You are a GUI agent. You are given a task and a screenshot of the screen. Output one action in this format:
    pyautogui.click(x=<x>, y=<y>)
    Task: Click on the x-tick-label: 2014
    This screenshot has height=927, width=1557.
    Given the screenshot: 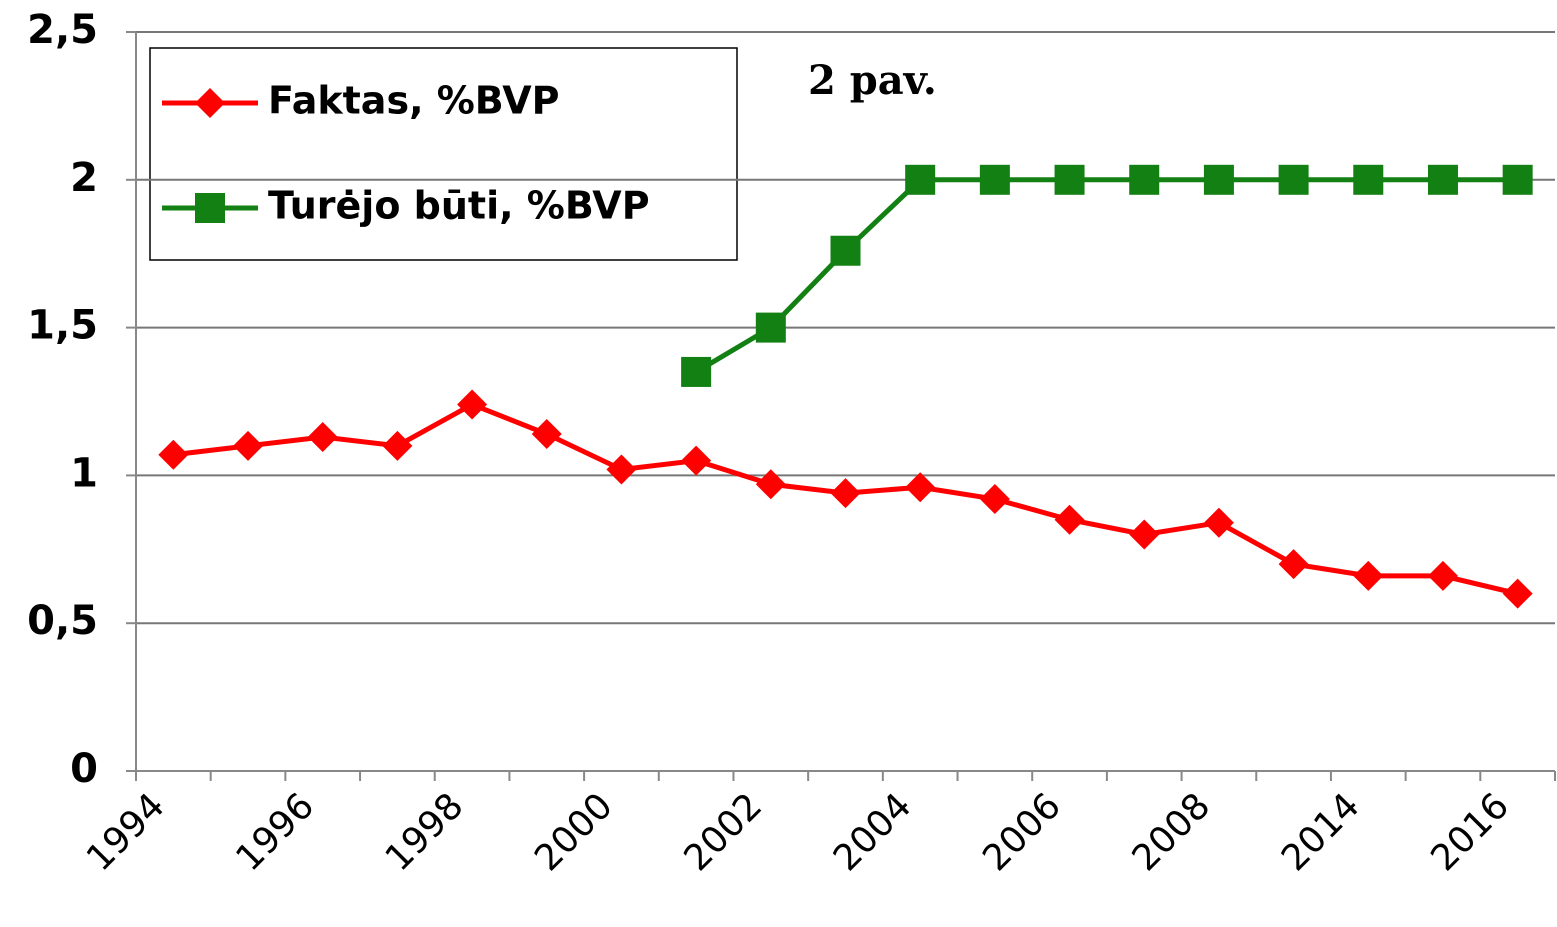 What is the action you would take?
    pyautogui.click(x=1321, y=832)
    